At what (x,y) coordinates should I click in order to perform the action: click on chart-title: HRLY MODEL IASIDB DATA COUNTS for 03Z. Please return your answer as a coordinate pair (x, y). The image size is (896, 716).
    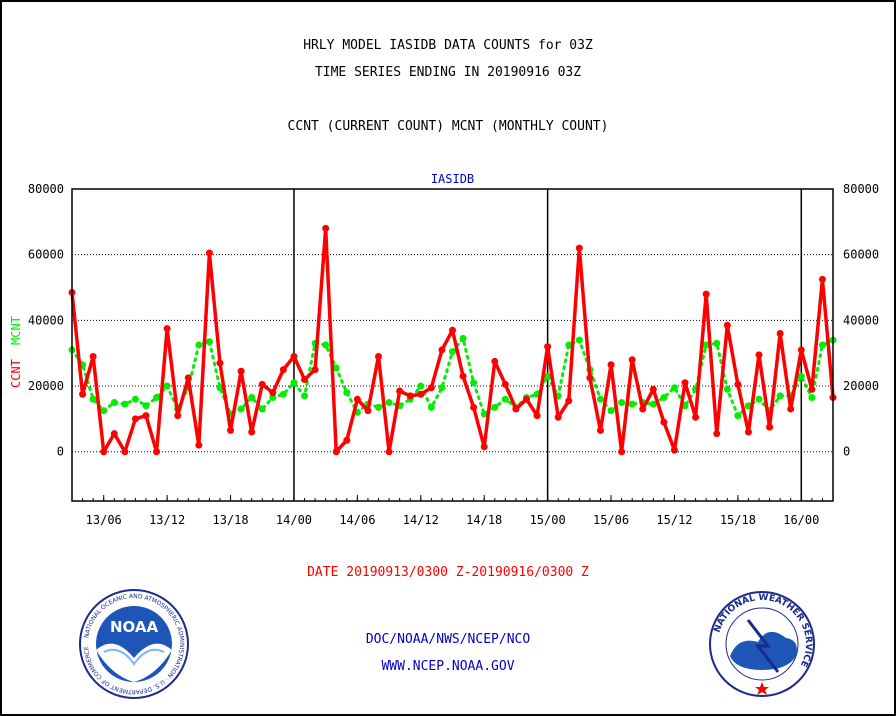
    Looking at the image, I should click on (448, 45).